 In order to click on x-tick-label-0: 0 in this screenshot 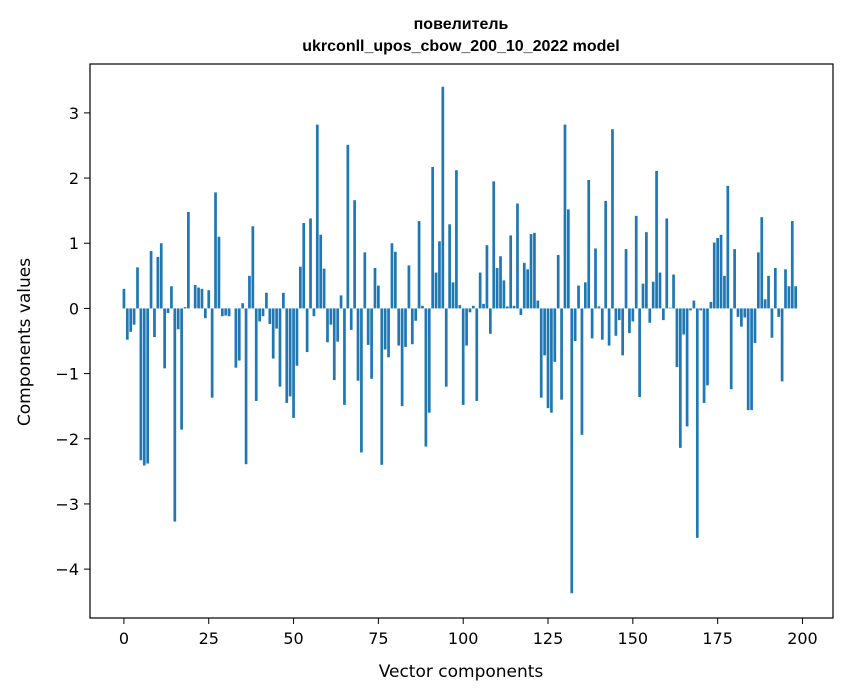, I will do `click(124, 638)`.